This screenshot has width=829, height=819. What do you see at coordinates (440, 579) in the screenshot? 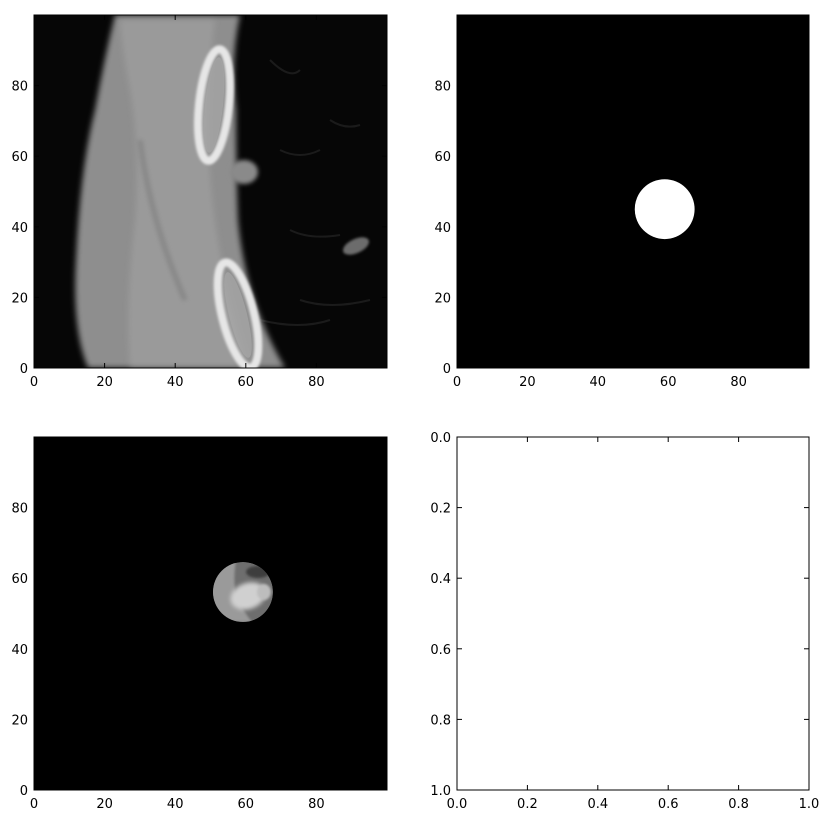
I see `y-tick-label: 0.4` at bounding box center [440, 579].